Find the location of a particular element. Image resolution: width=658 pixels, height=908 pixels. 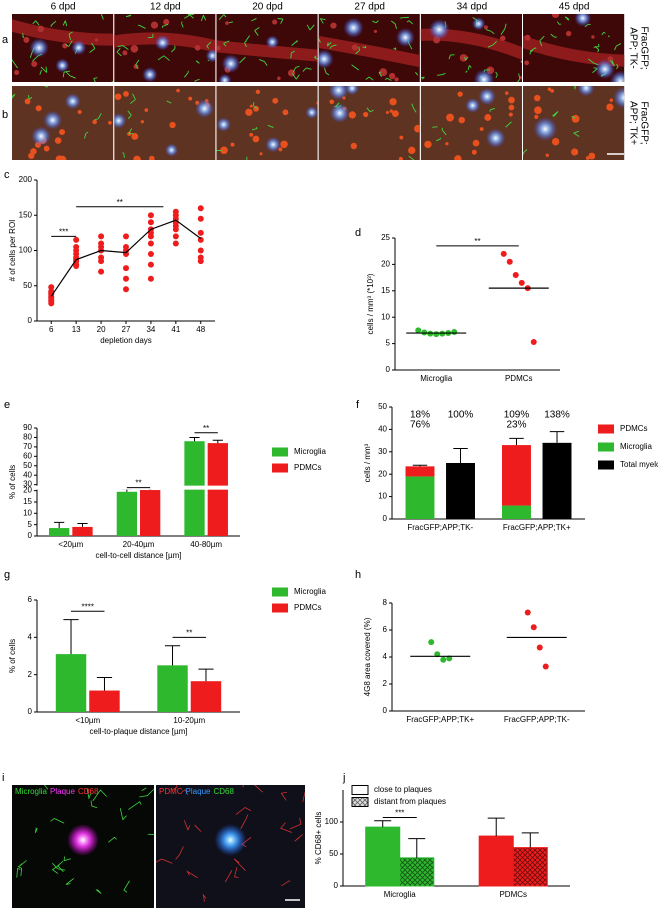

x-tick-label: 27 is located at coordinates (126, 329).